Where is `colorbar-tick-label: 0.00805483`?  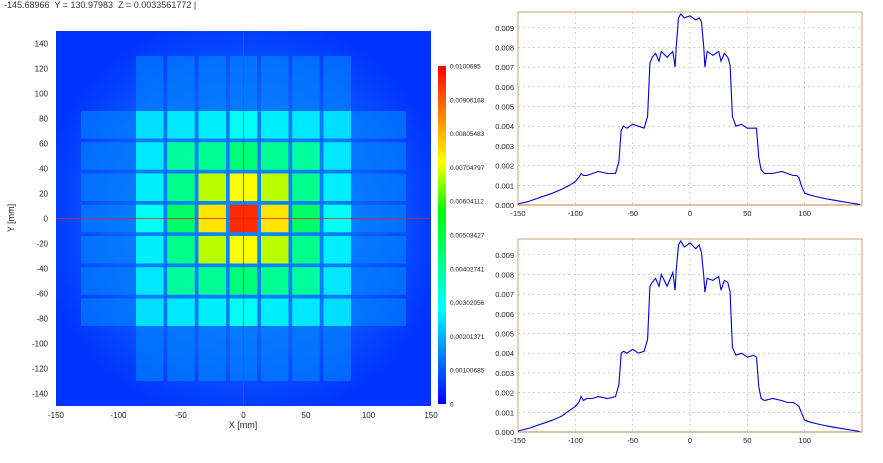
colorbar-tick-label: 0.00805483 is located at coordinates (467, 134).